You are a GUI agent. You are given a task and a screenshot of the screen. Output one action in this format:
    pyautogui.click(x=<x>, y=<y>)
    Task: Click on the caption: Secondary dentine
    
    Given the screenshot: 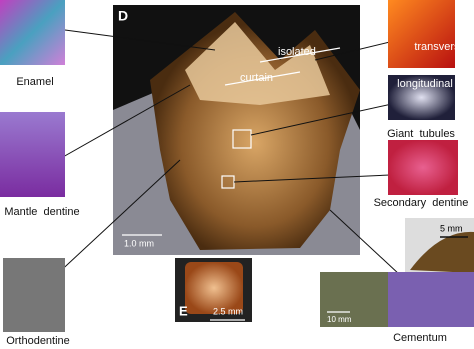 What is the action you would take?
    pyautogui.click(x=421, y=203)
    